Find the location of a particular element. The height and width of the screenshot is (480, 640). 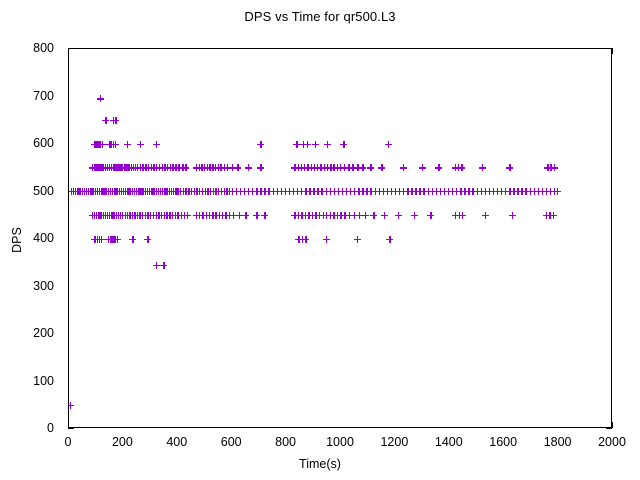

y-tick-label: 300 is located at coordinates (43, 285).